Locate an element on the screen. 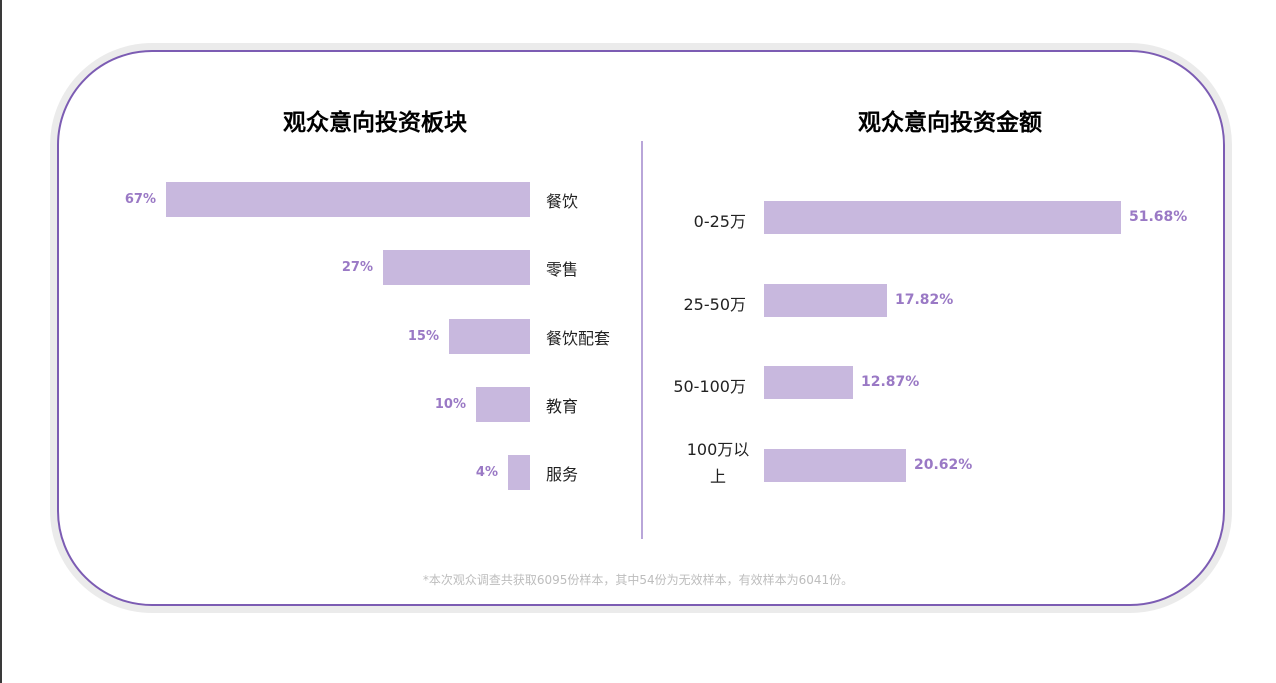 This screenshot has height=683, width=1276. sector-value-label: 4% is located at coordinates (486, 472).